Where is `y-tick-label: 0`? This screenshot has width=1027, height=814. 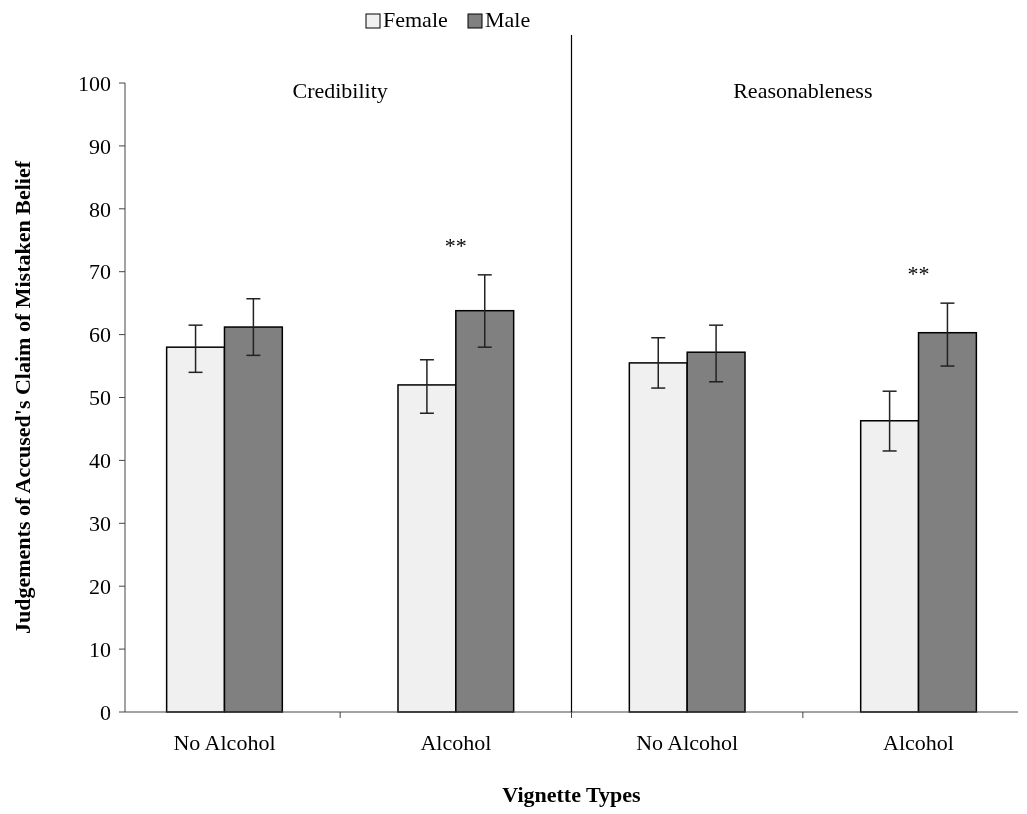
y-tick-label: 0 is located at coordinates (105, 712).